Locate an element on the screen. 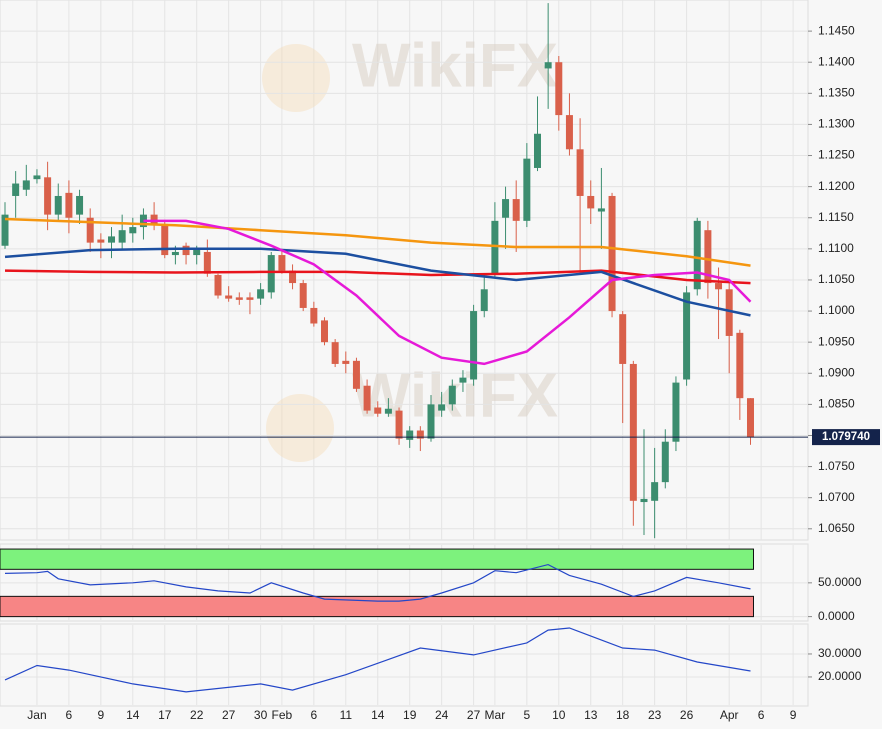 This screenshot has height=729, width=882. y-tick-label: 1.0900 is located at coordinates (836, 372).